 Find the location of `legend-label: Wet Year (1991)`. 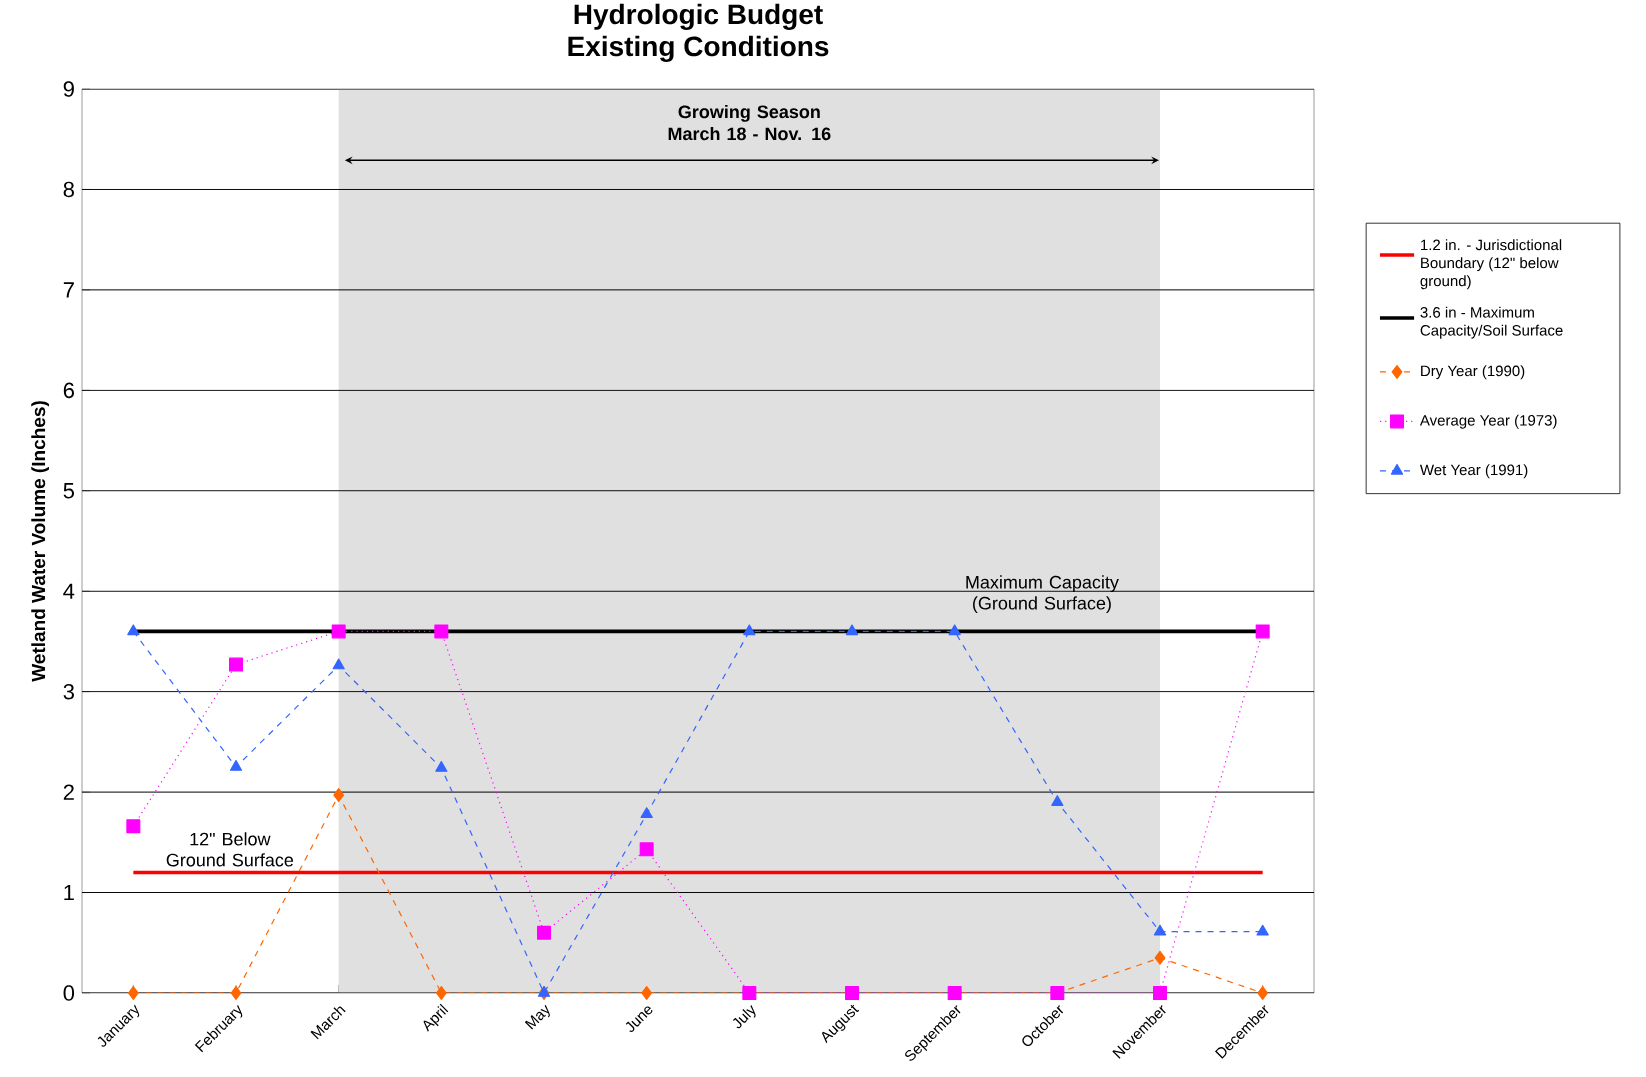

legend-label: Wet Year (1991) is located at coordinates (1473, 471).